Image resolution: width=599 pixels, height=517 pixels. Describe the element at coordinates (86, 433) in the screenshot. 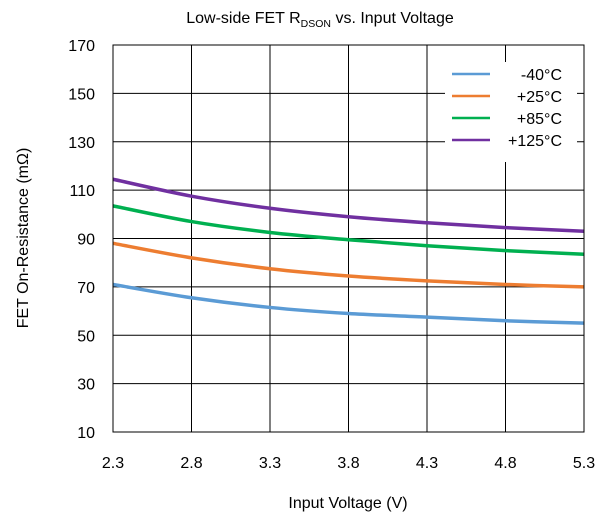

I see `y-tick-label: 10` at that location.